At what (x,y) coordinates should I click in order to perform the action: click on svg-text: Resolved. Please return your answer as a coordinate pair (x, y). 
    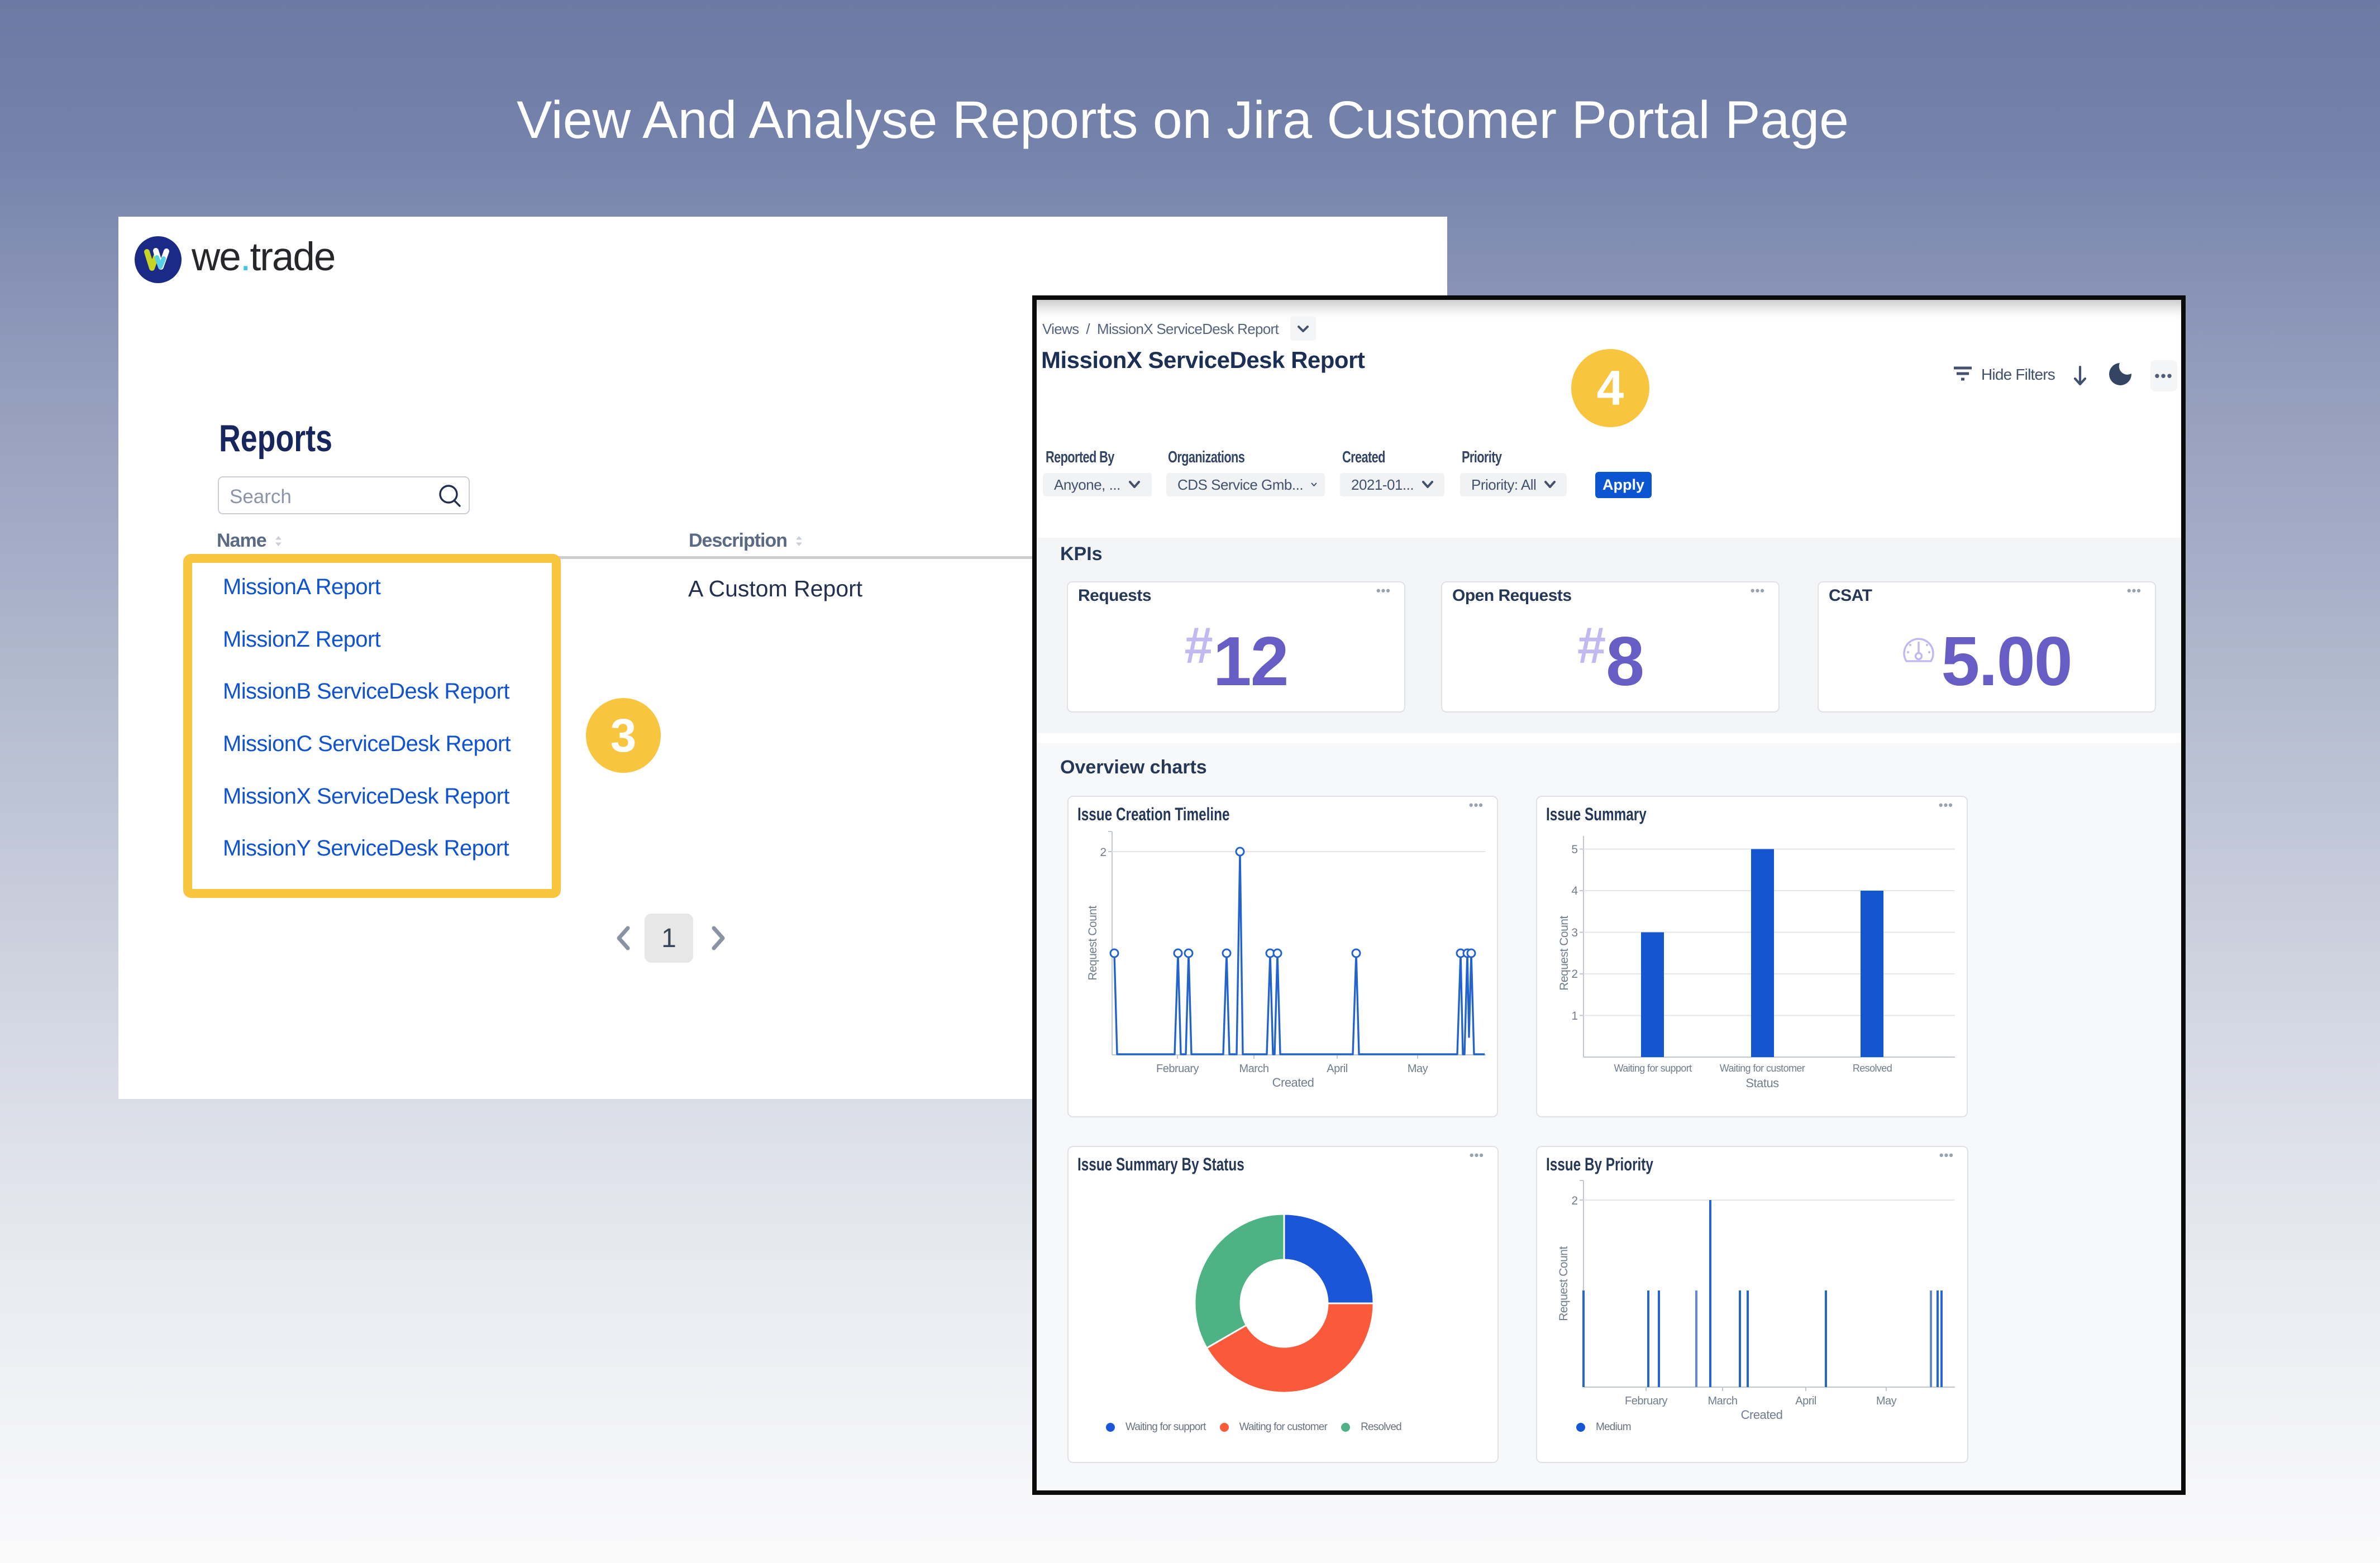
    Looking at the image, I should click on (1872, 1068).